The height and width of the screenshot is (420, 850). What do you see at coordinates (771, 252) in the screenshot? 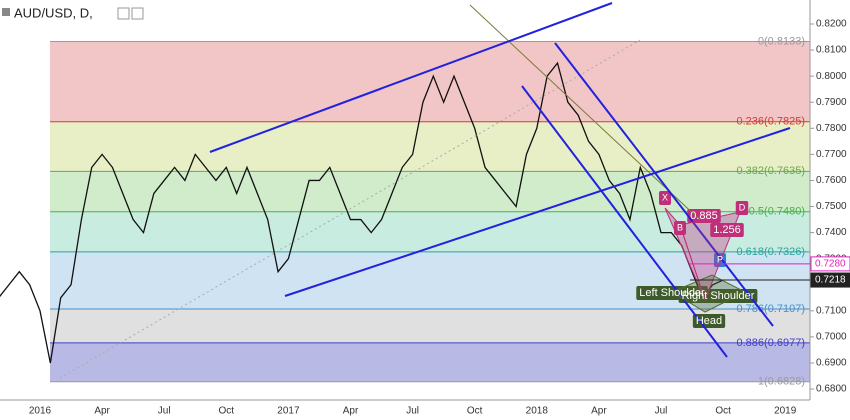
I see `fib-label: 0.618(0.7326)` at bounding box center [771, 252].